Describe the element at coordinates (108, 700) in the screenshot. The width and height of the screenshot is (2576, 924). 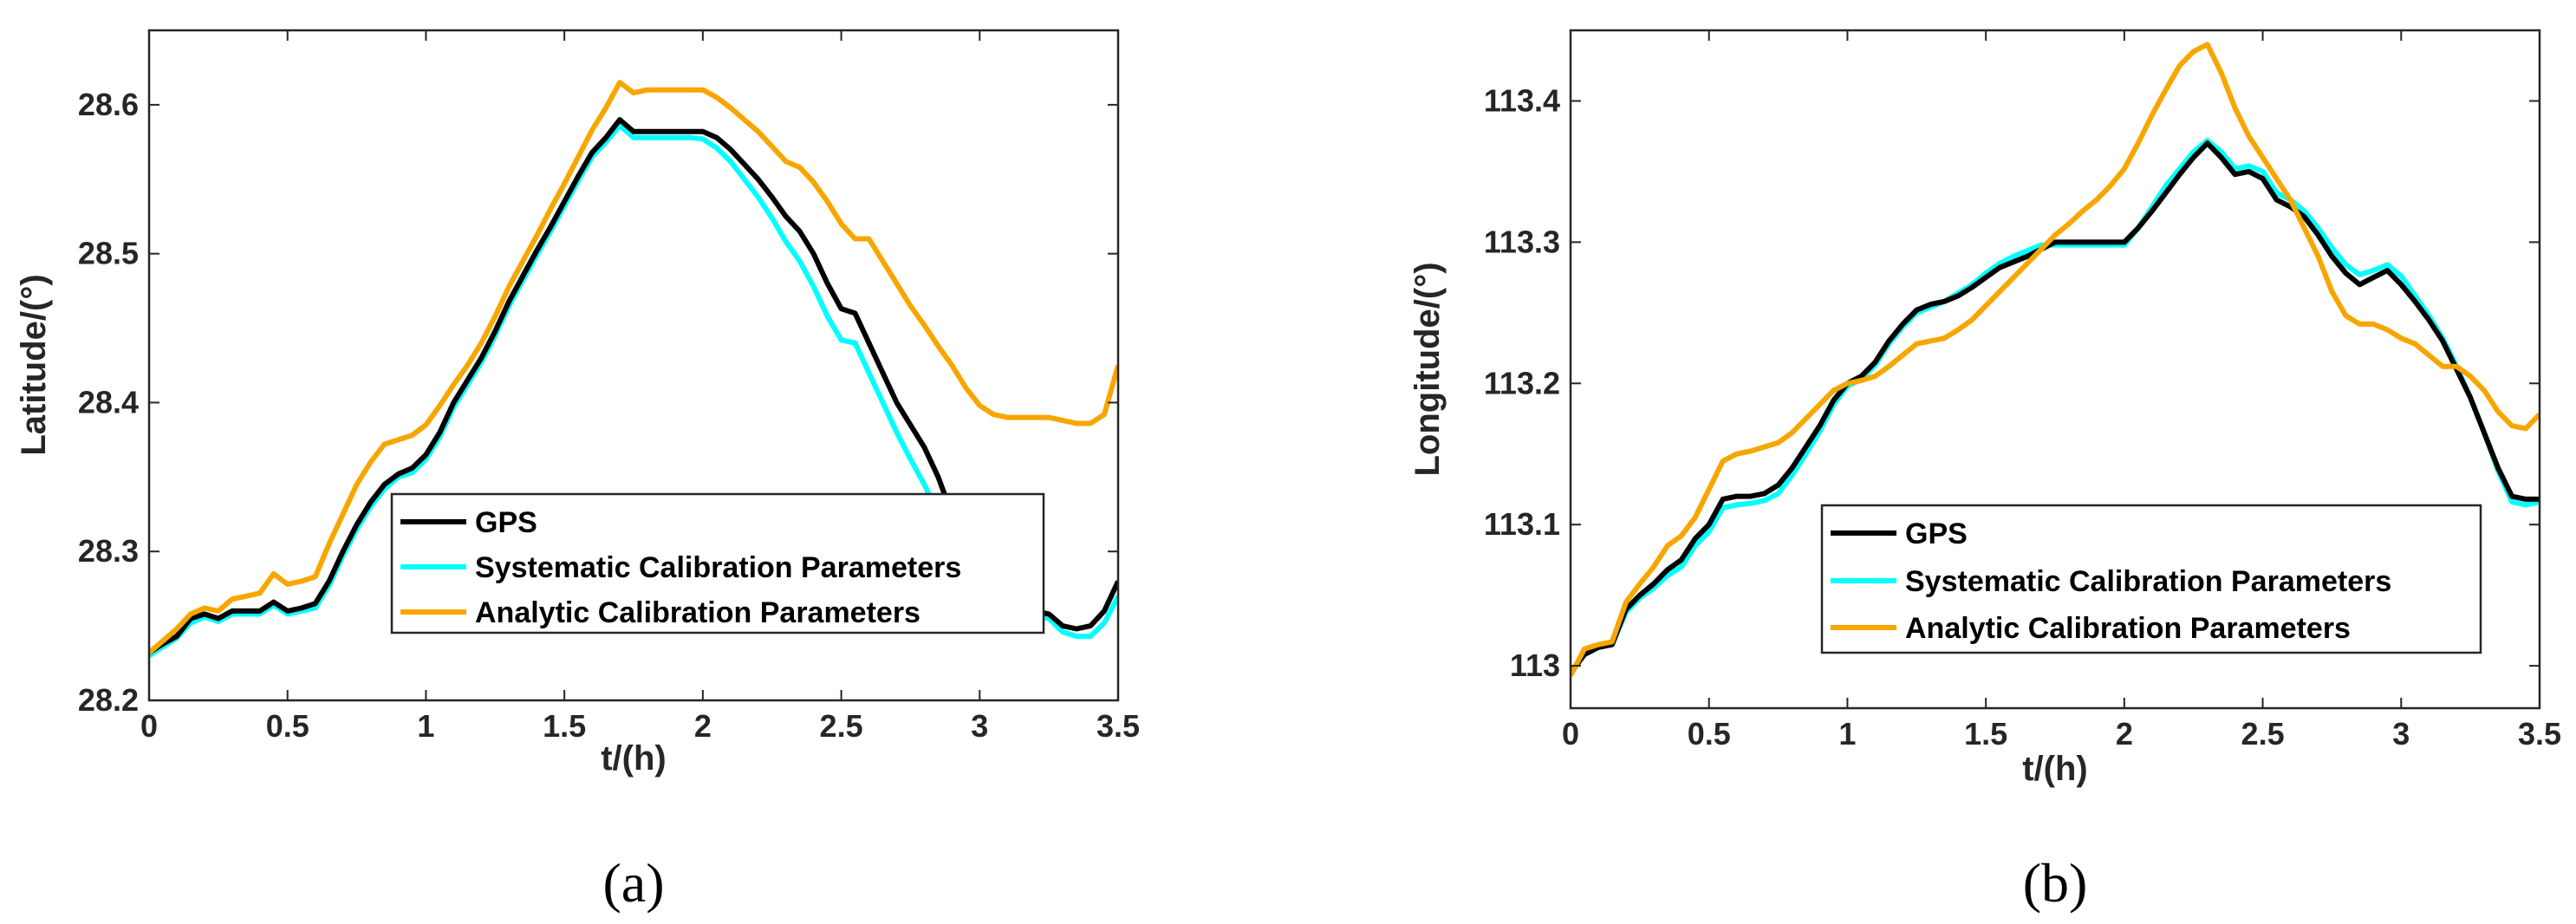
I see `y-tick-label: 28.2` at that location.